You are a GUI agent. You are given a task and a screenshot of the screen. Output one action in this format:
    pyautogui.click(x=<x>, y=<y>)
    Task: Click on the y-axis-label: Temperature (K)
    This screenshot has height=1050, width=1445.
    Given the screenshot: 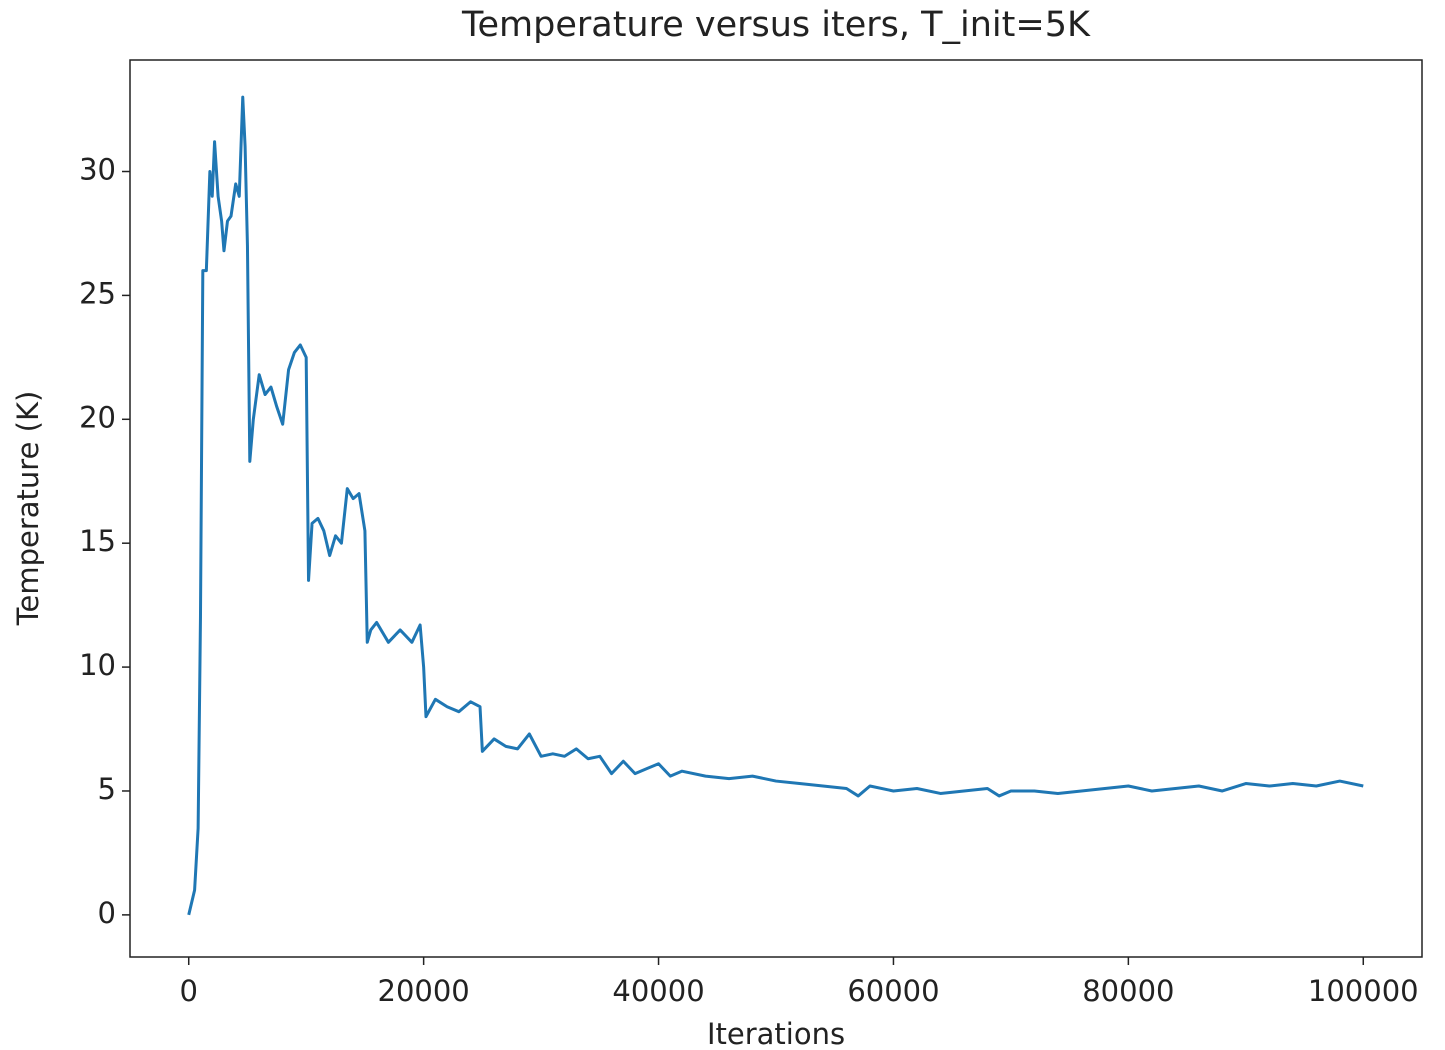 What is the action you would take?
    pyautogui.click(x=28, y=509)
    